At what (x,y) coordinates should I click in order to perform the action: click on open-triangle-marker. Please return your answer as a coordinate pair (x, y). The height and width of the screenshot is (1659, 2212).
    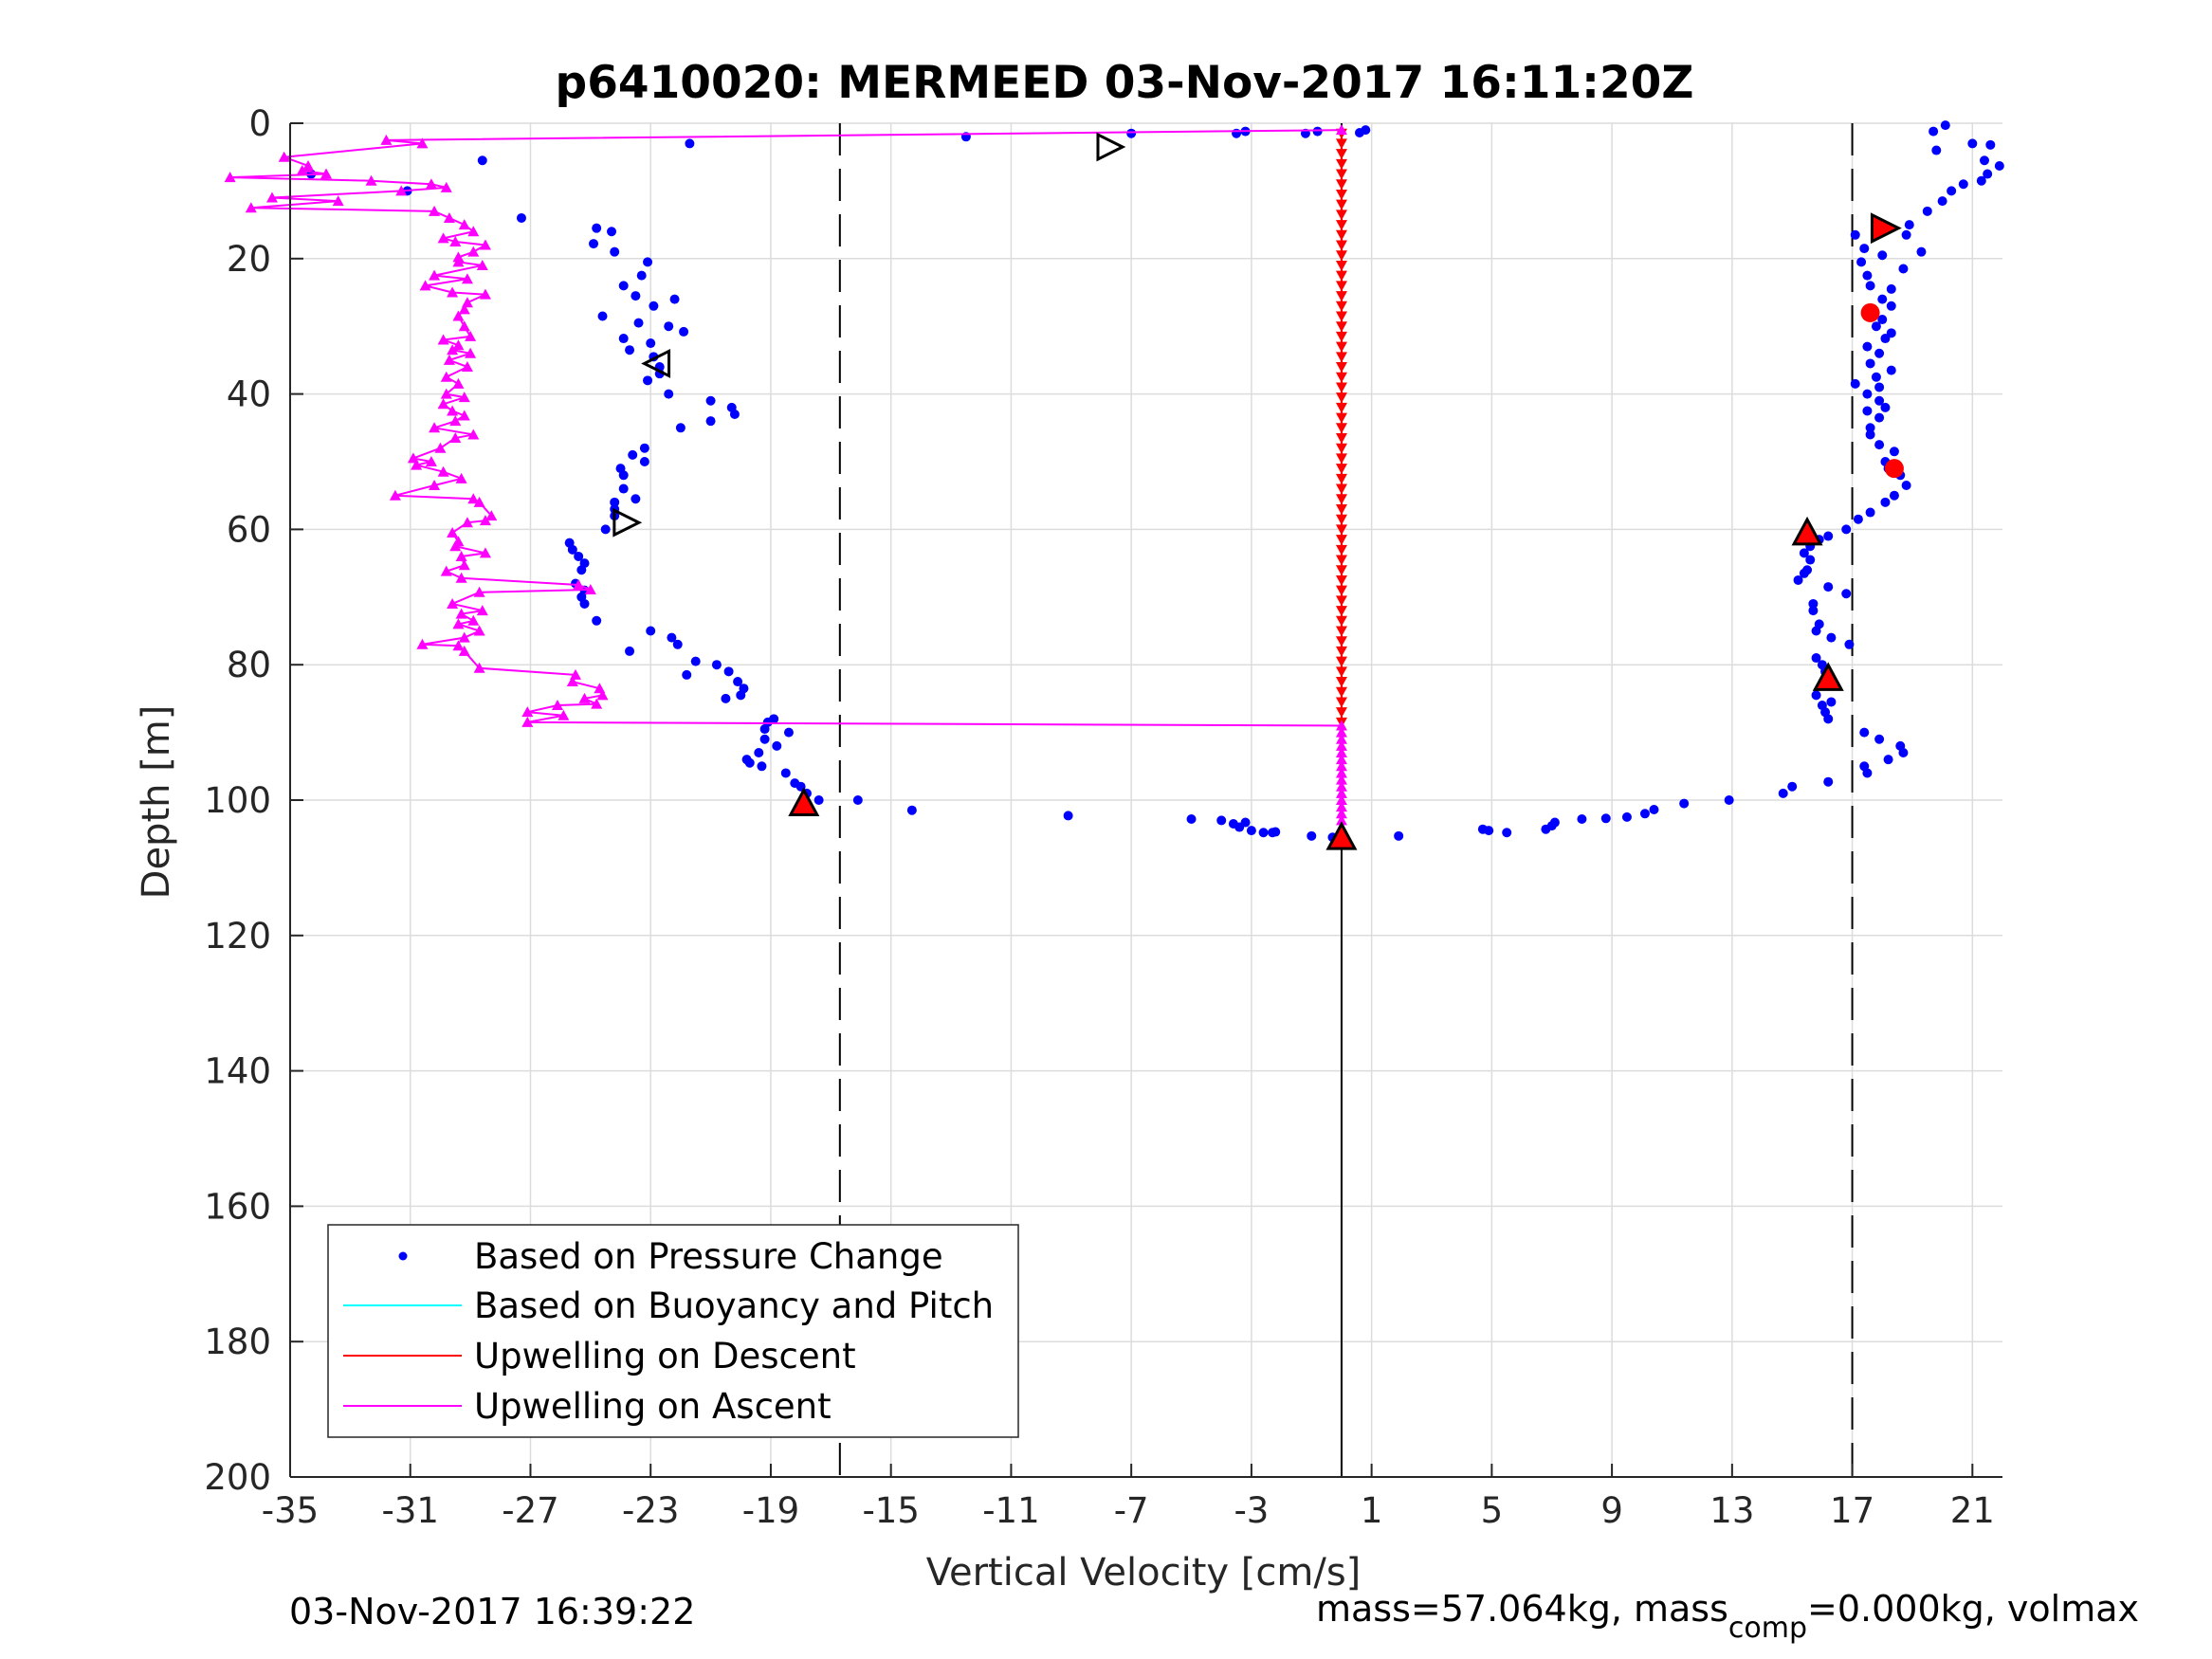
    Looking at the image, I should click on (656, 363).